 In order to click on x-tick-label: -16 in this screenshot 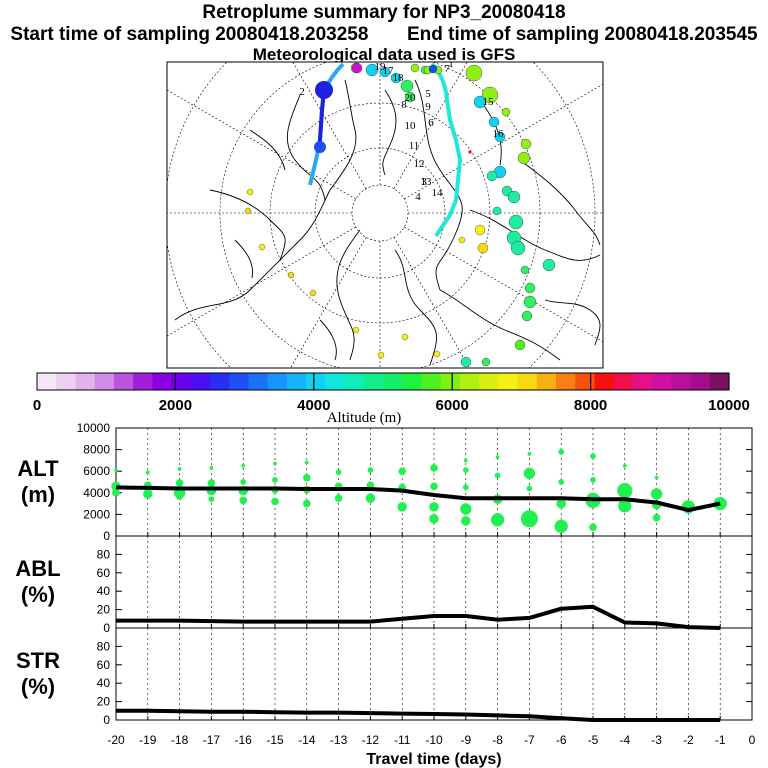, I will do `click(244, 740)`.